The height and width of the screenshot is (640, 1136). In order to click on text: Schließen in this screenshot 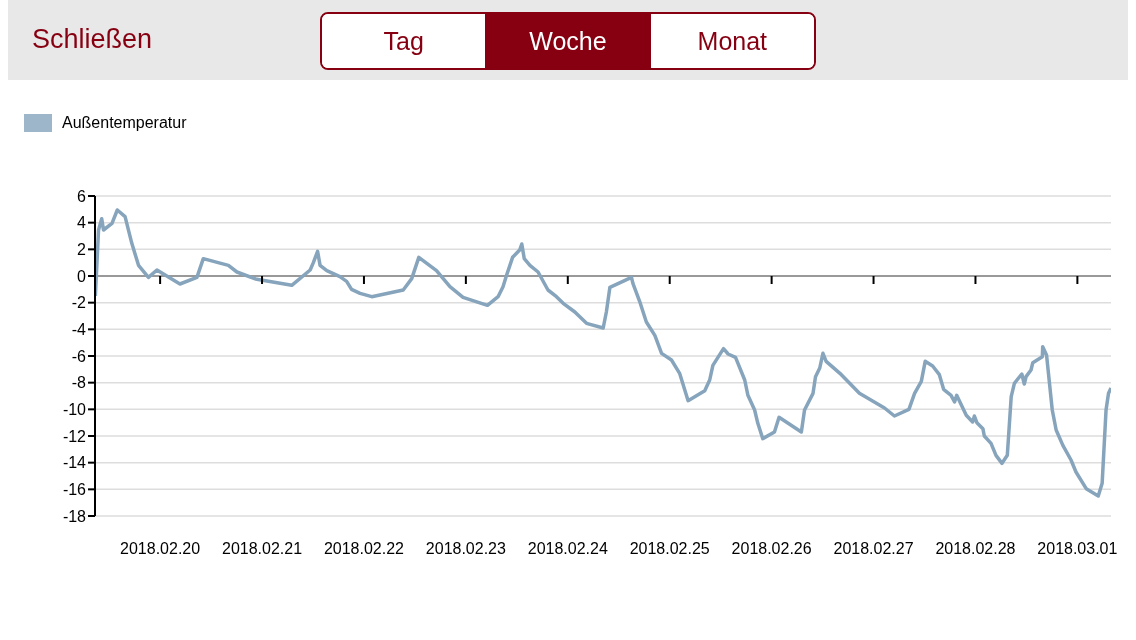, I will do `click(92, 39)`.